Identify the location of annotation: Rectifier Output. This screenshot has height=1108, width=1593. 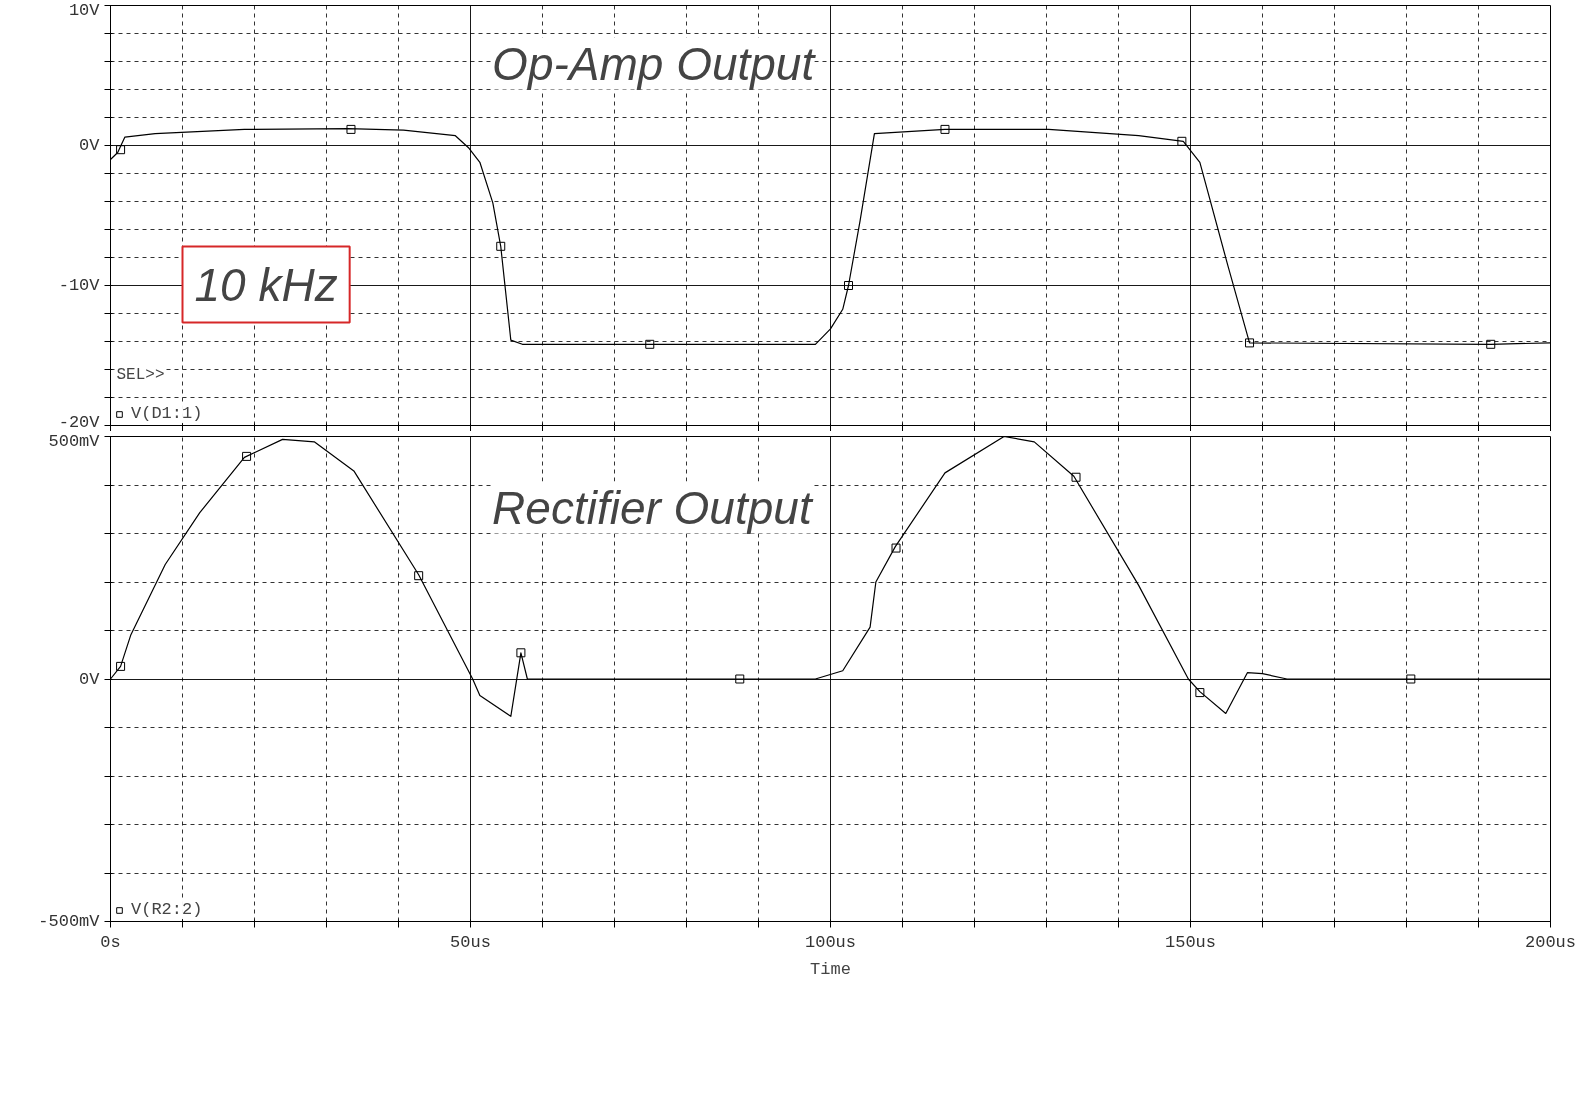
(653, 507).